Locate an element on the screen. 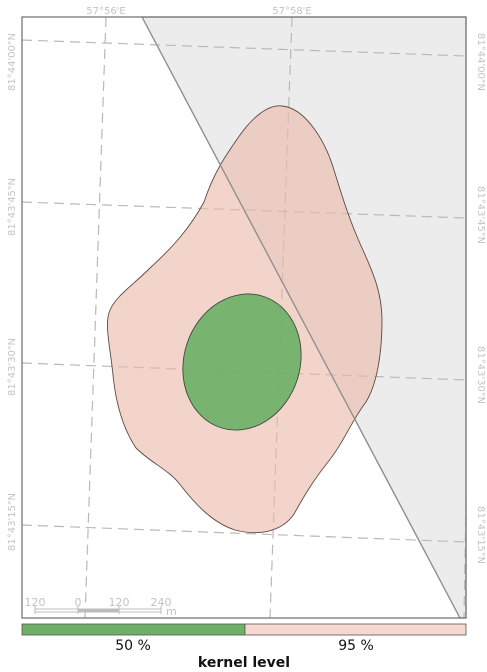 Image resolution: width=487 pixels, height=672 pixels. right-latitude-label: 81°43'30"N is located at coordinates (480, 375).